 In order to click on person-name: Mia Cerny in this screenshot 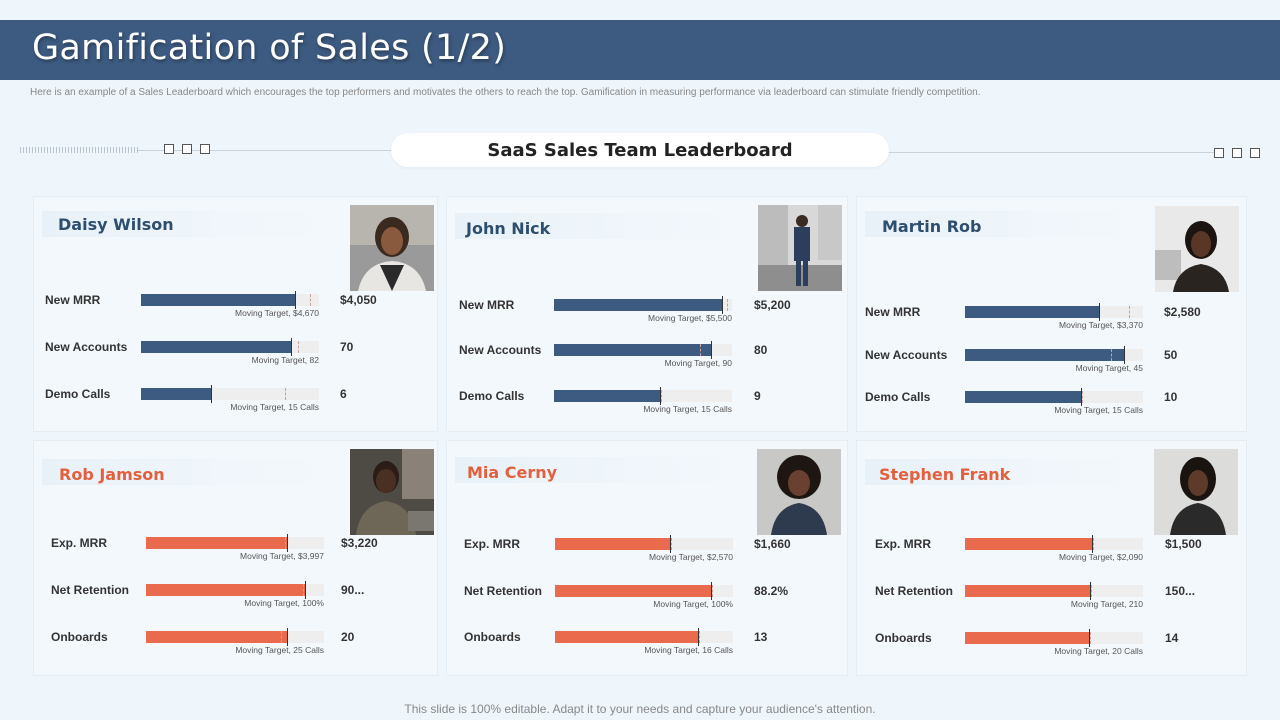, I will do `click(512, 472)`.